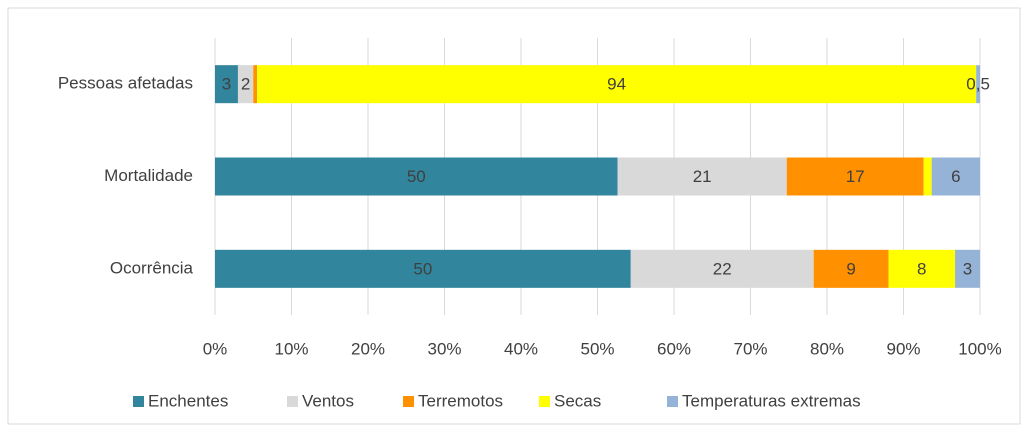 This screenshot has height=432, width=1029. I want to click on data-label: 9, so click(850, 268).